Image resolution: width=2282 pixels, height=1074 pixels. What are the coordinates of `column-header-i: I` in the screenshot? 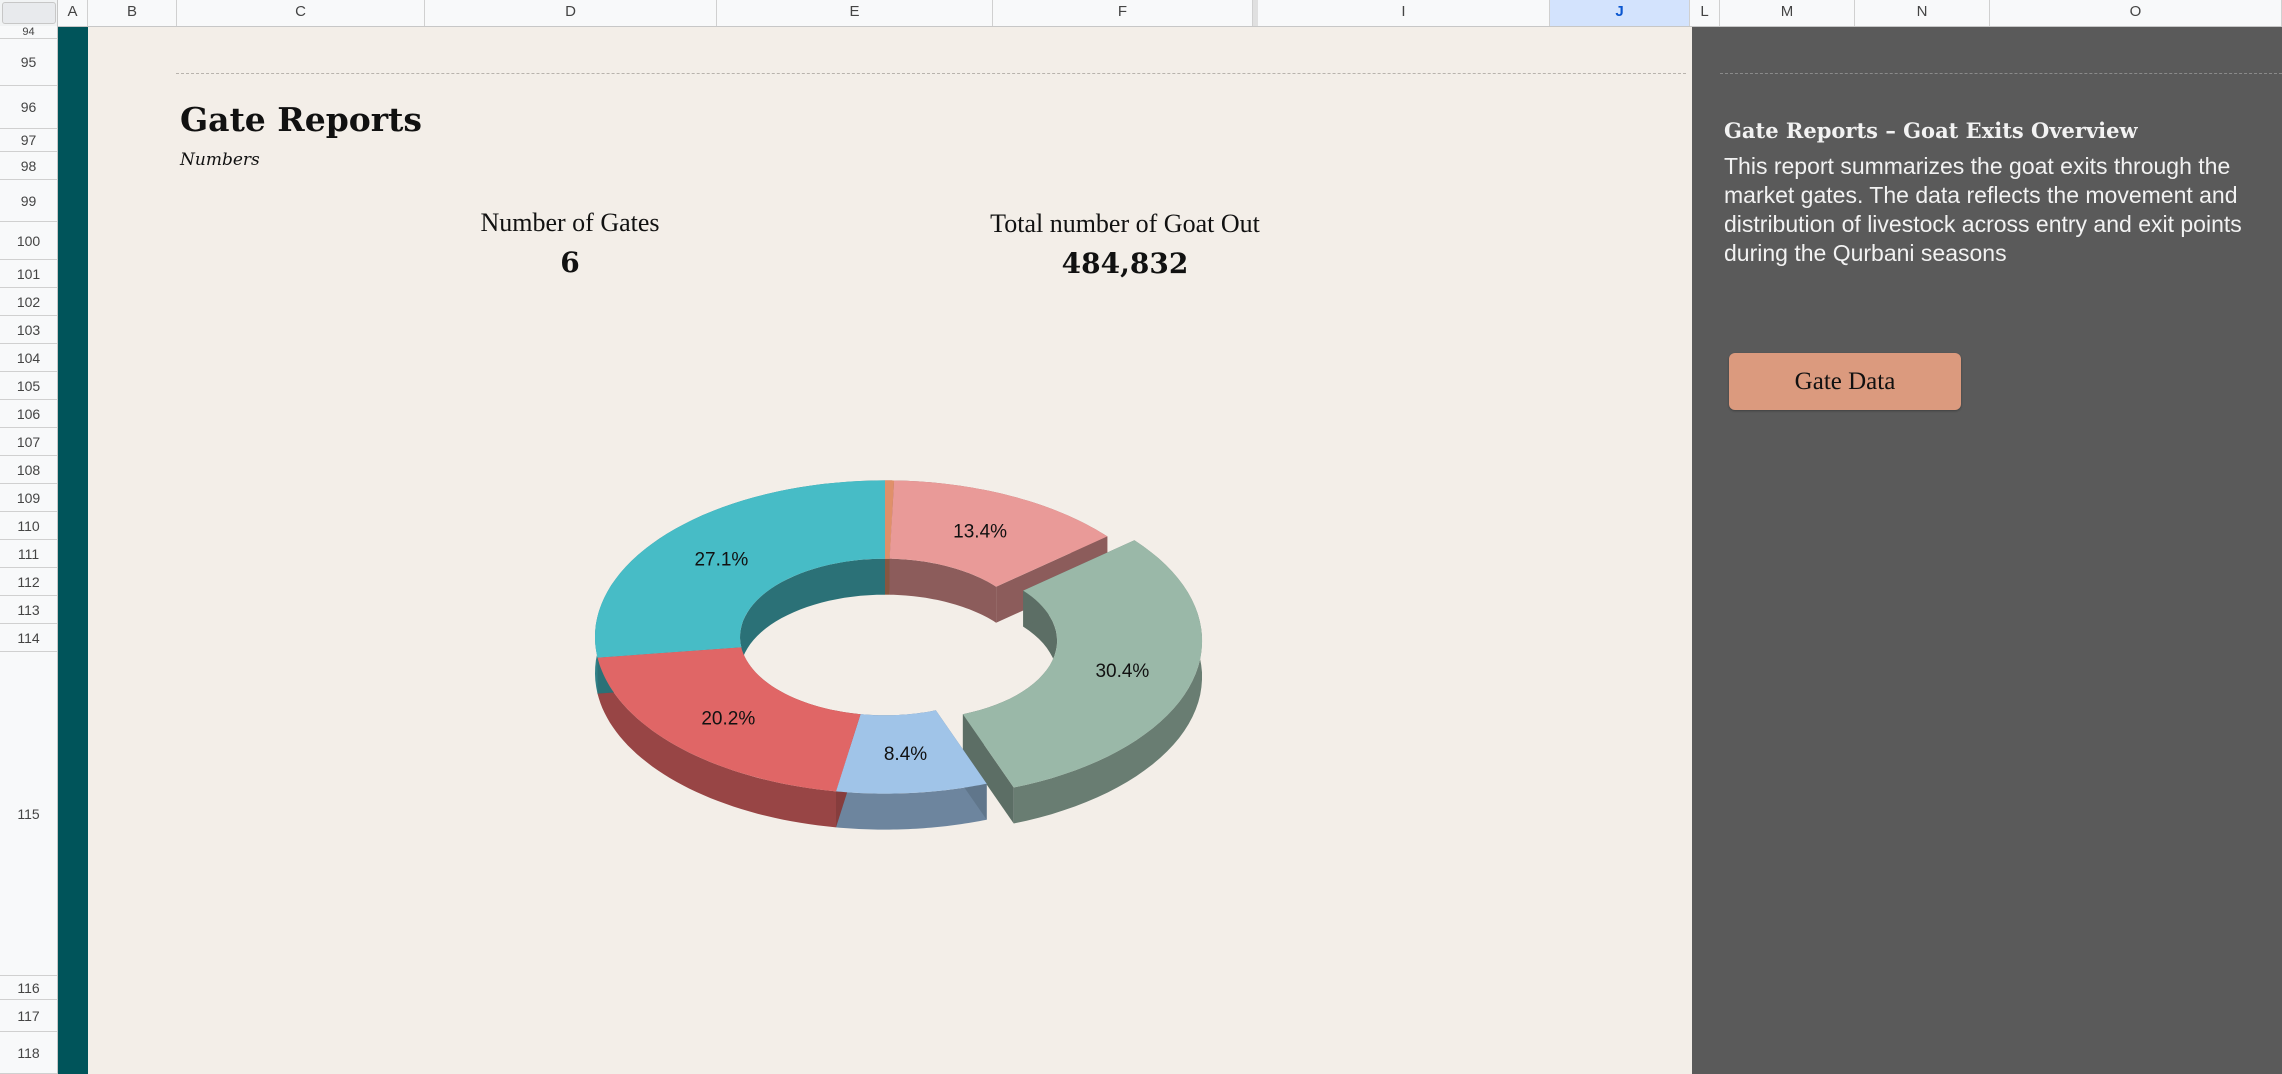 It's located at (1404, 13).